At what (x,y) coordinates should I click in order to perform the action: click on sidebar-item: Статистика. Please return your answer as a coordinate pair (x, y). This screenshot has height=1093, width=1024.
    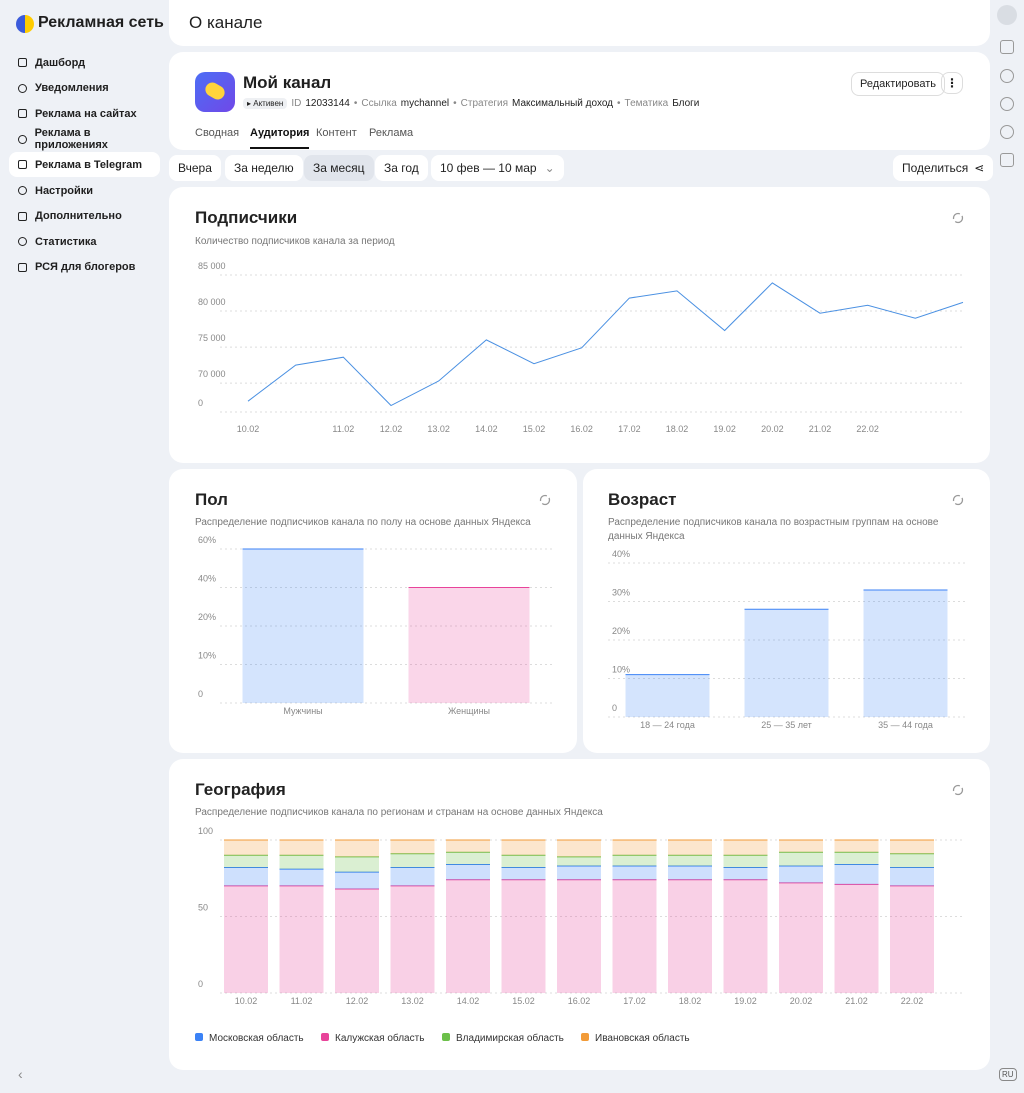
    Looking at the image, I should click on (84, 241).